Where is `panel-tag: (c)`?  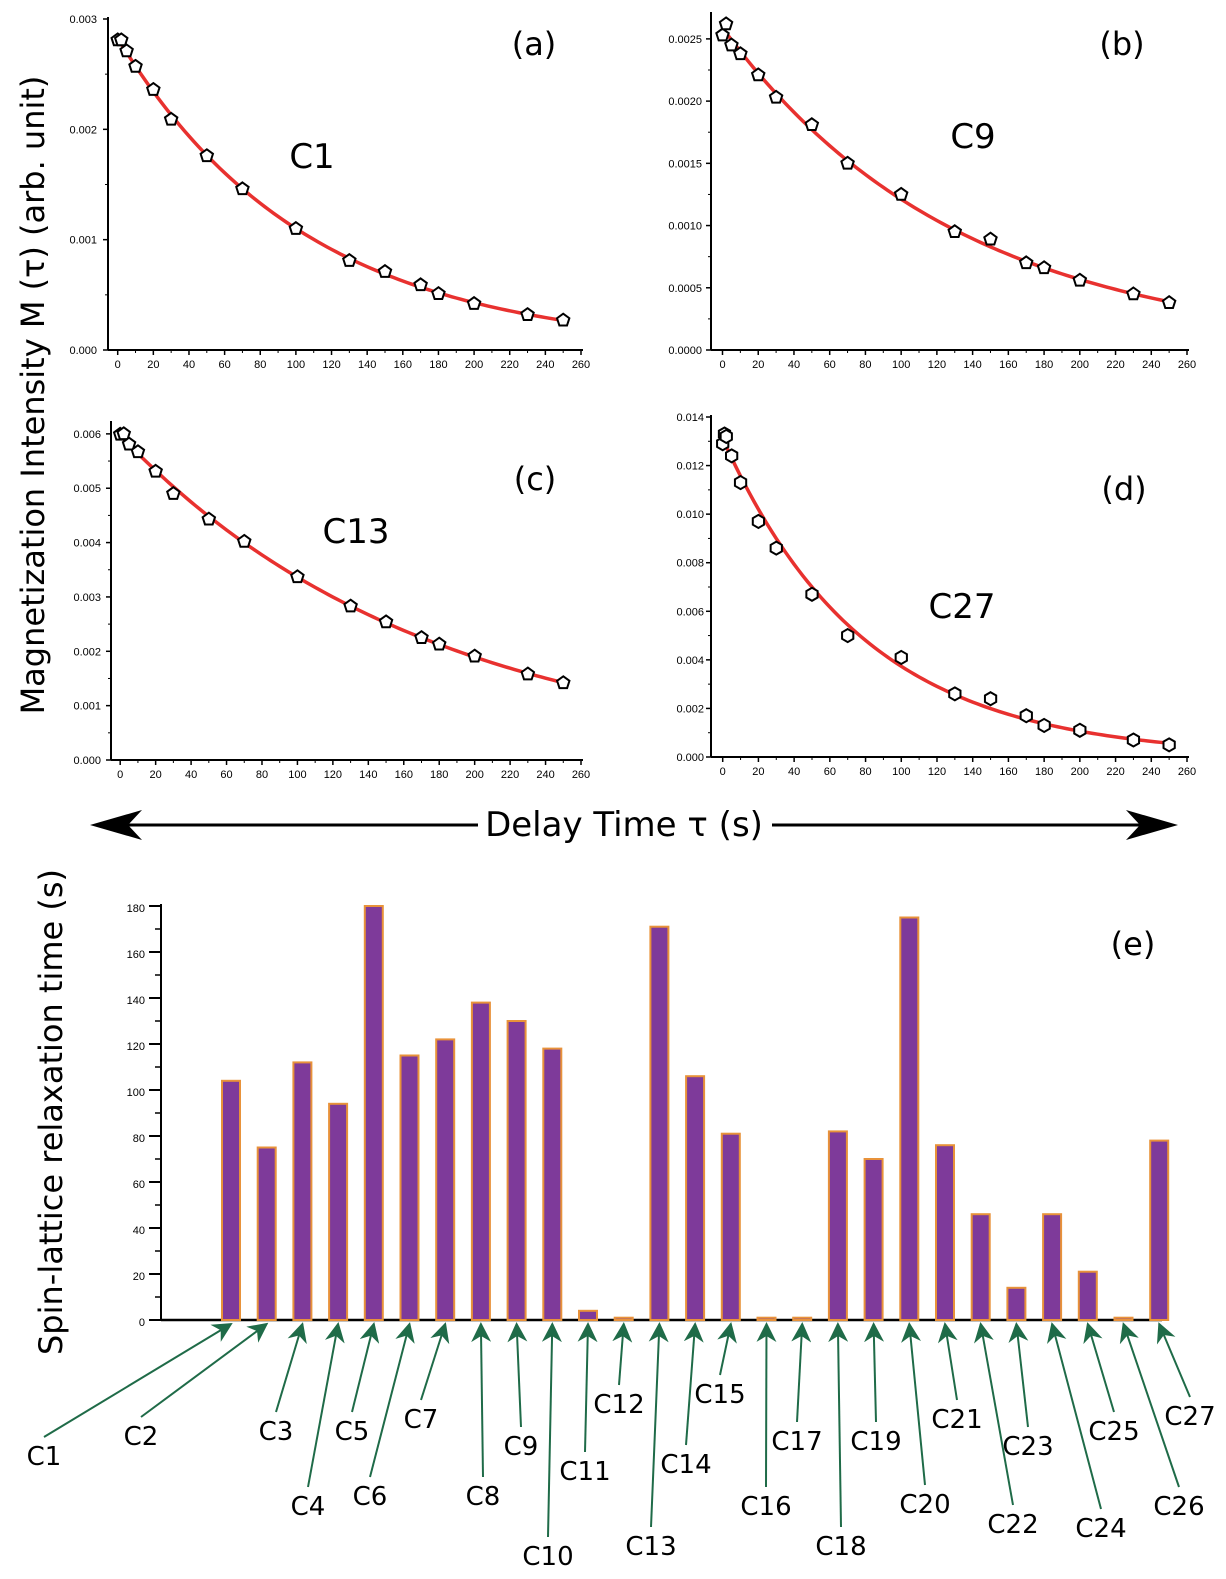 panel-tag: (c) is located at coordinates (535, 479).